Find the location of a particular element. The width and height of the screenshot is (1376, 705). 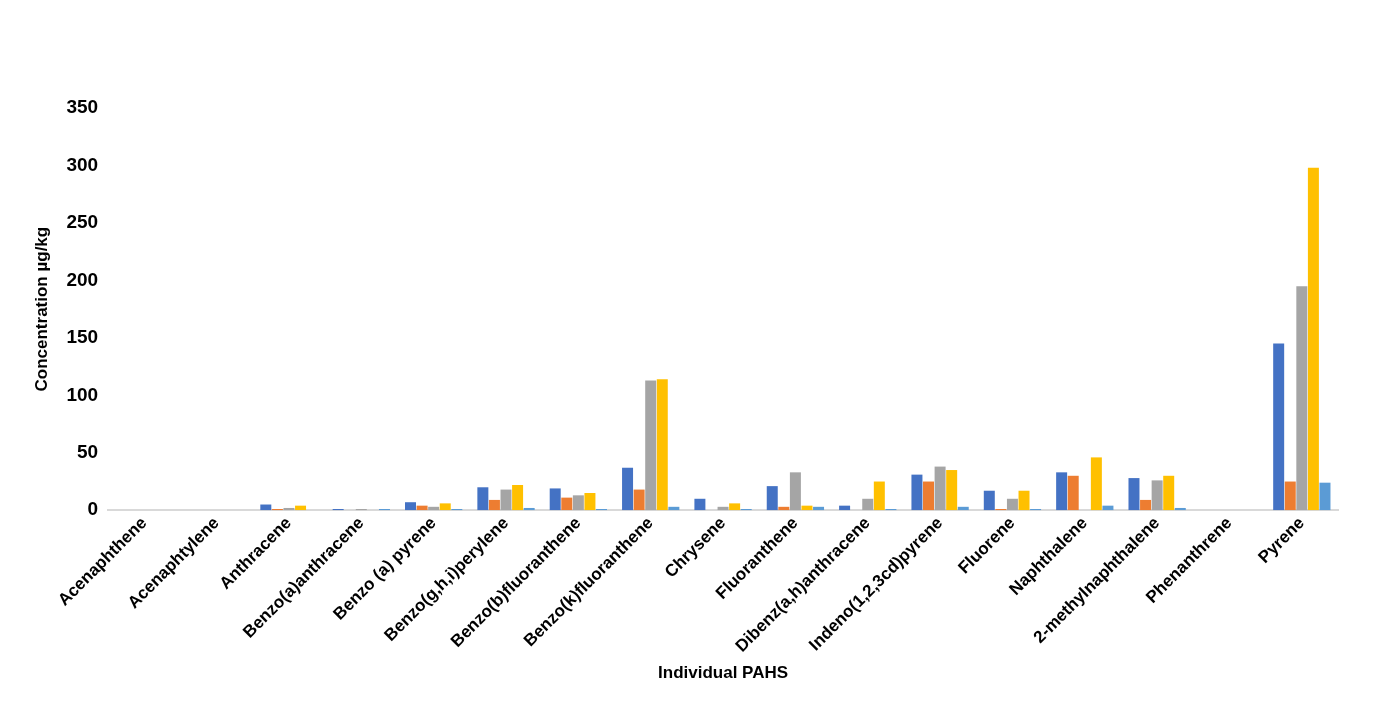

y-tick-label: 250 is located at coordinates (82, 222).